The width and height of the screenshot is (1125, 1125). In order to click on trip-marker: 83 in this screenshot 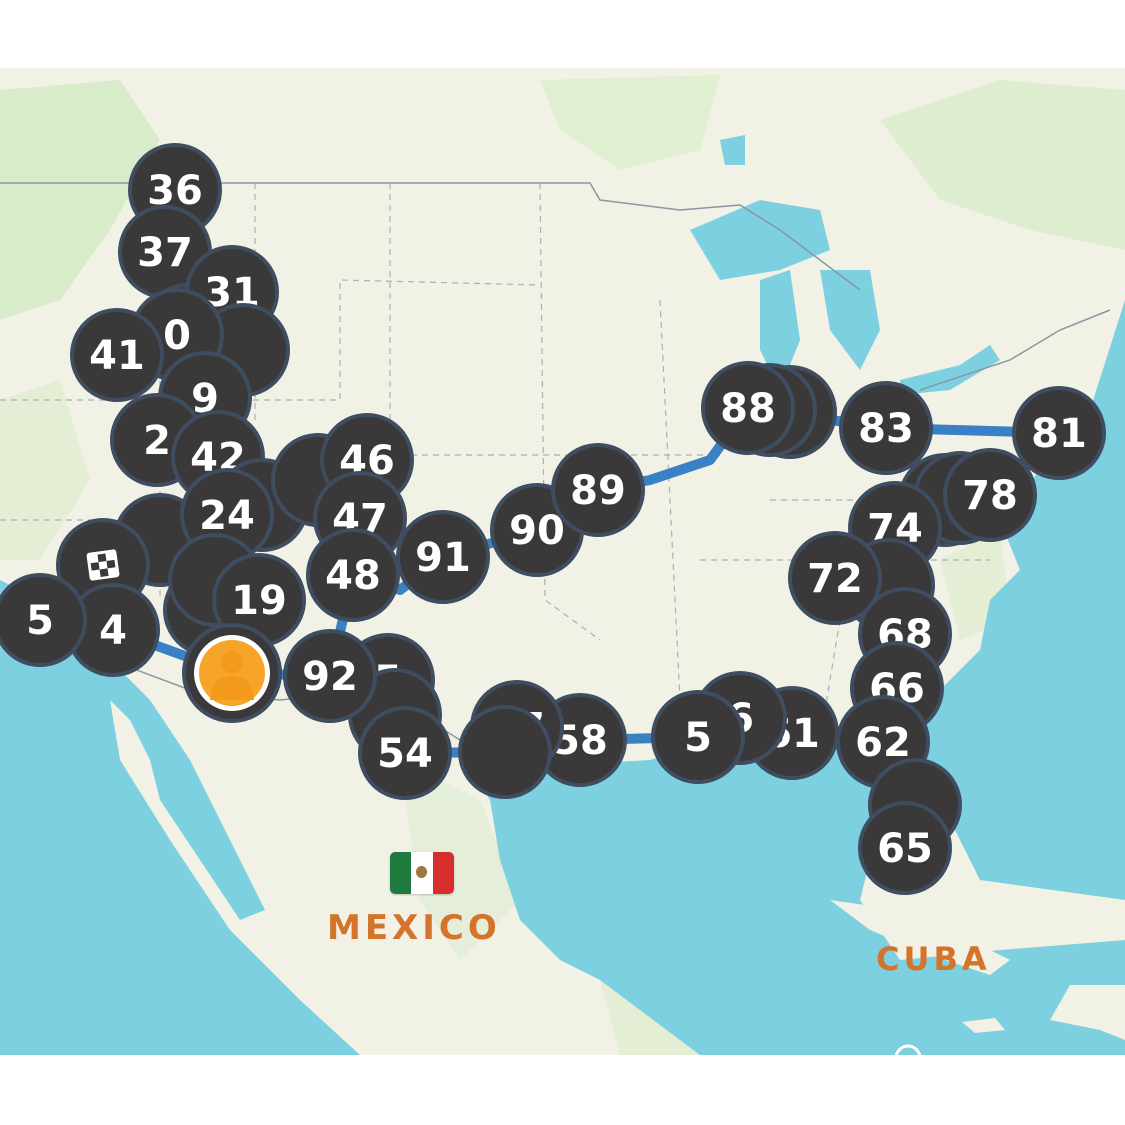, I will do `click(886, 428)`.